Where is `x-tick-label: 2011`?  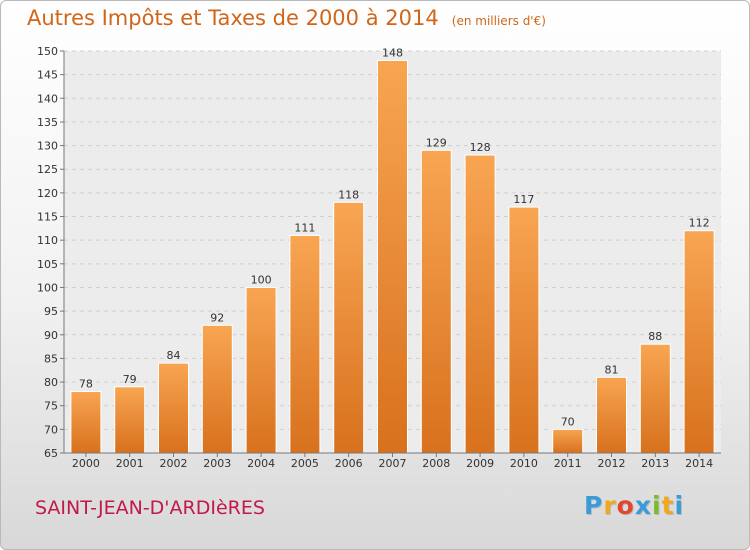
x-tick-label: 2011 is located at coordinates (568, 463).